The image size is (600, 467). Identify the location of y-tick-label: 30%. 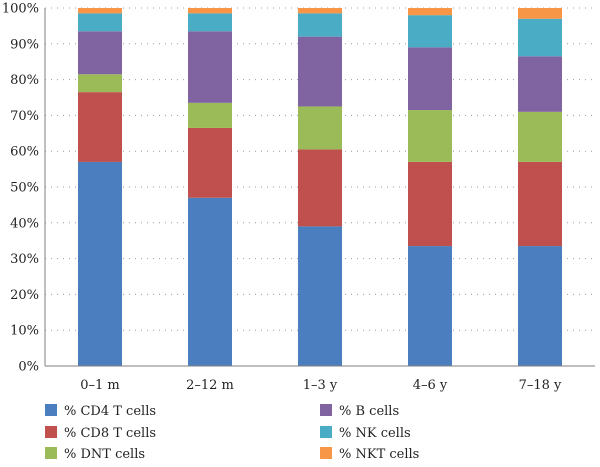
(24, 259).